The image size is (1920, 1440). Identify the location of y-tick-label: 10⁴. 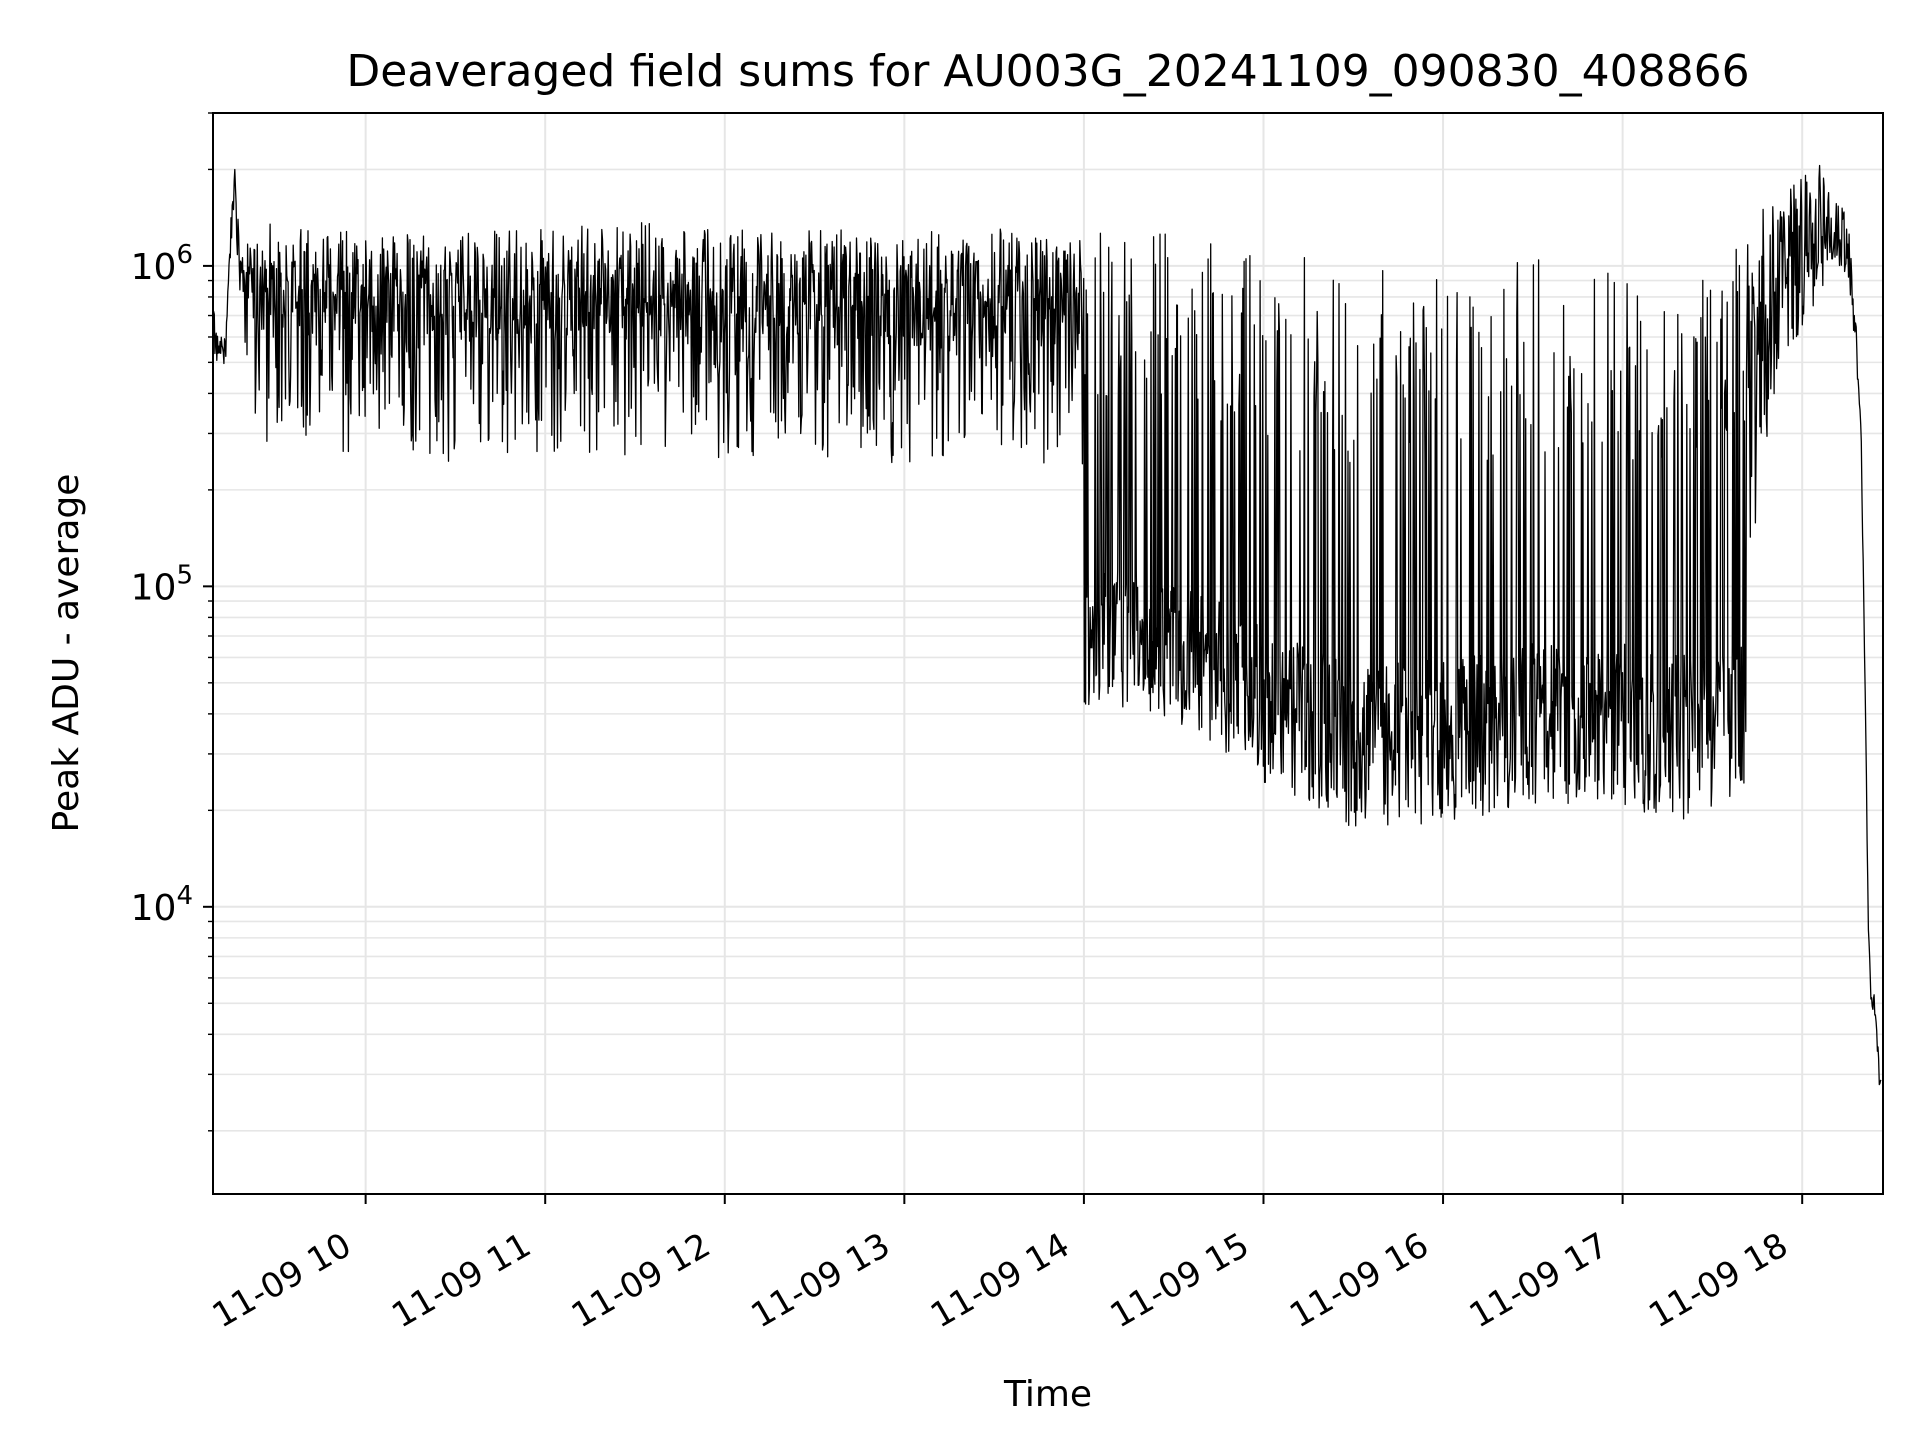
(162, 905).